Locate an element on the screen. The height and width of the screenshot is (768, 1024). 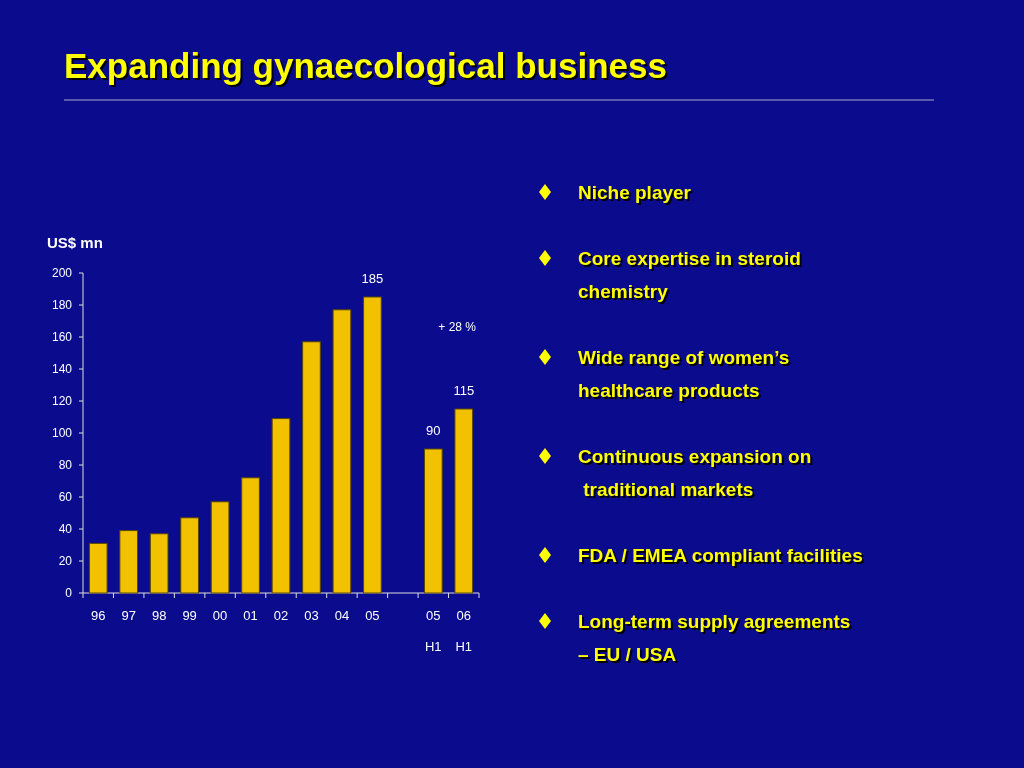
y-tick-label: 60 is located at coordinates (65, 497).